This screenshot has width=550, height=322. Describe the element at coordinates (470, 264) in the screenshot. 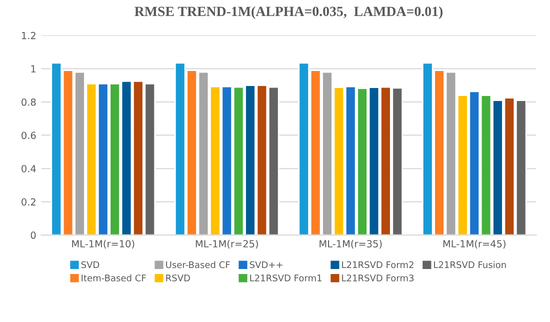

I see `legend-label: L21RSVD Fusion` at that location.